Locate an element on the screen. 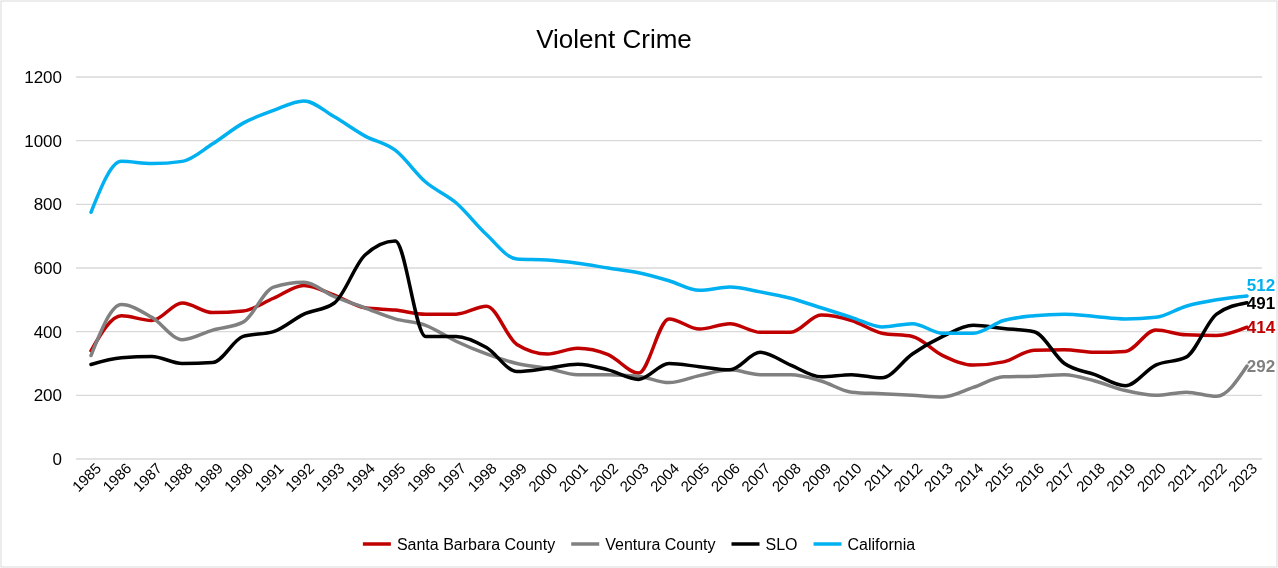 Image resolution: width=1278 pixels, height=568 pixels. y-tick-label: 600 is located at coordinates (47, 268).